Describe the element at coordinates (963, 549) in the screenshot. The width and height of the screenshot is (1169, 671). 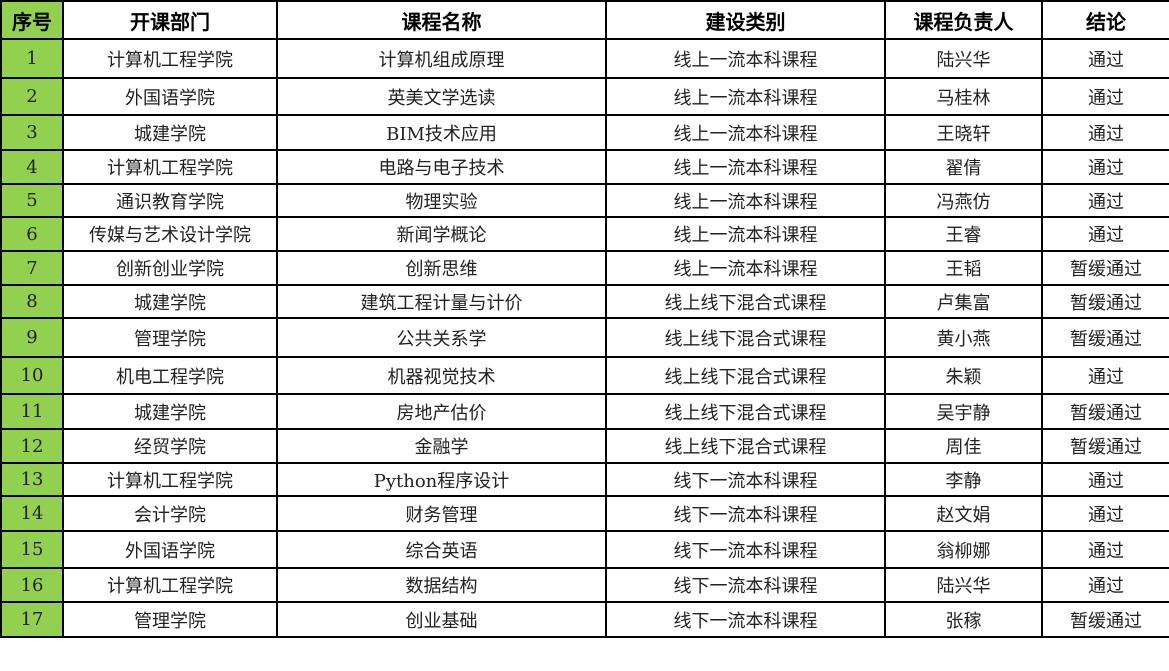
I see `cell-lead: 翁柳娜` at that location.